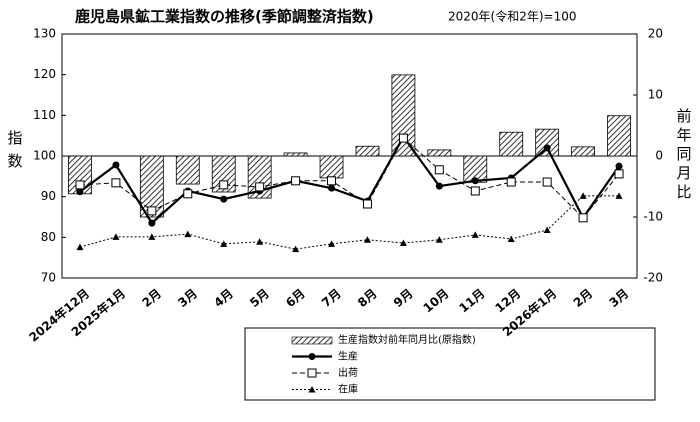  I want to click on legend-label: 生産指数対前年同月比(原指数), so click(407, 339).